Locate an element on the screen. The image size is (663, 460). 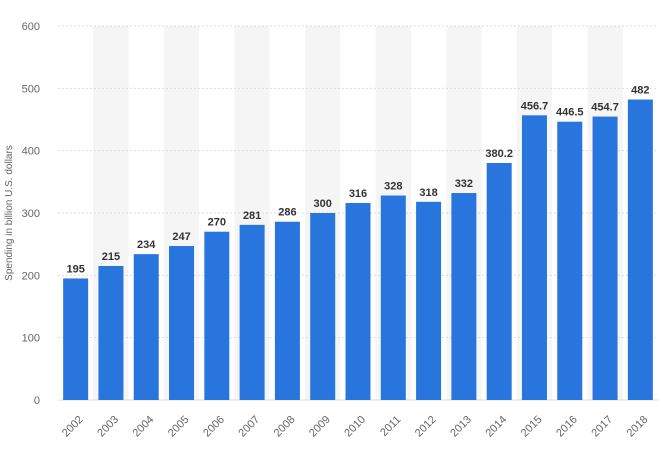
data-label: 247 is located at coordinates (181, 237).